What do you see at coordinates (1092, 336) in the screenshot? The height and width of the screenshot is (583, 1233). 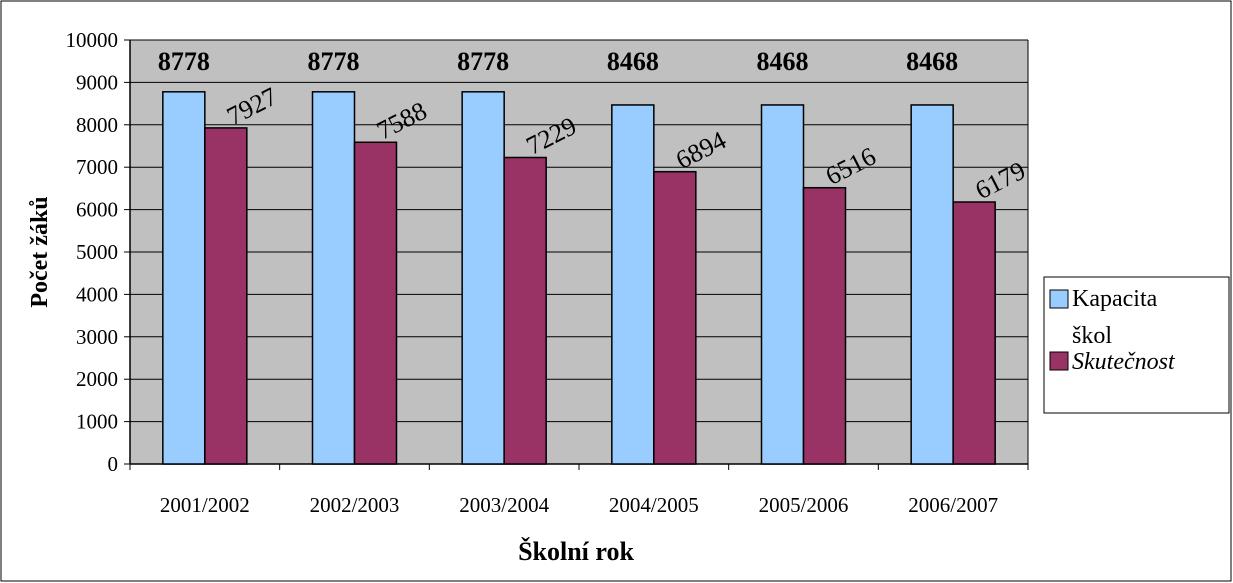 I see `legend-label-kapacita-line2: škol` at bounding box center [1092, 336].